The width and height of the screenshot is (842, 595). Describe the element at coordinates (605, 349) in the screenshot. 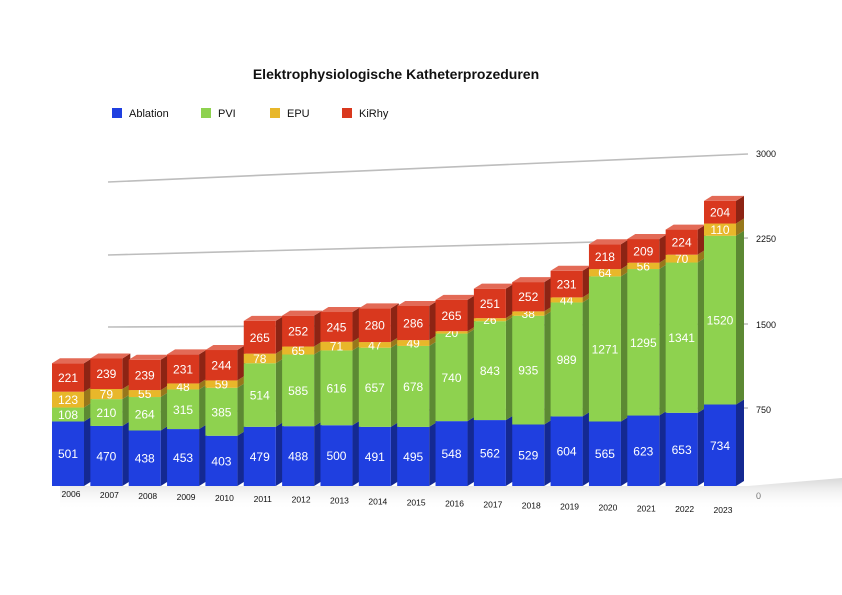

I see `data-label: 1271` at that location.